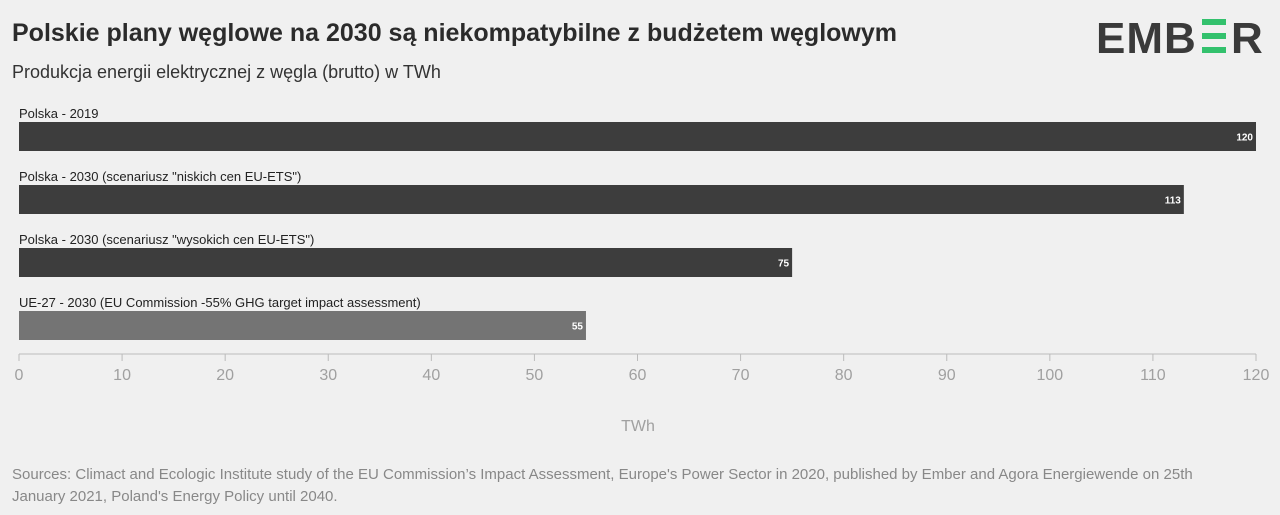  Describe the element at coordinates (638, 426) in the screenshot. I see `x-axis-title: TWh` at that location.